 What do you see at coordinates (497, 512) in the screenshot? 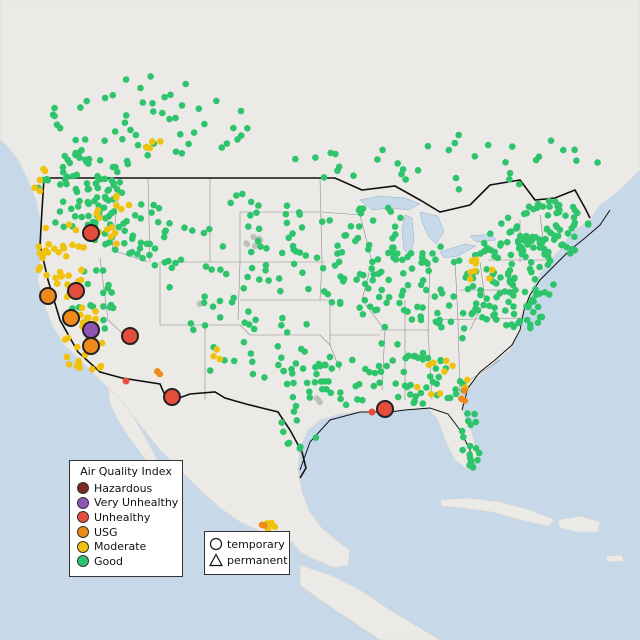
I see `cuba-island` at bounding box center [497, 512].